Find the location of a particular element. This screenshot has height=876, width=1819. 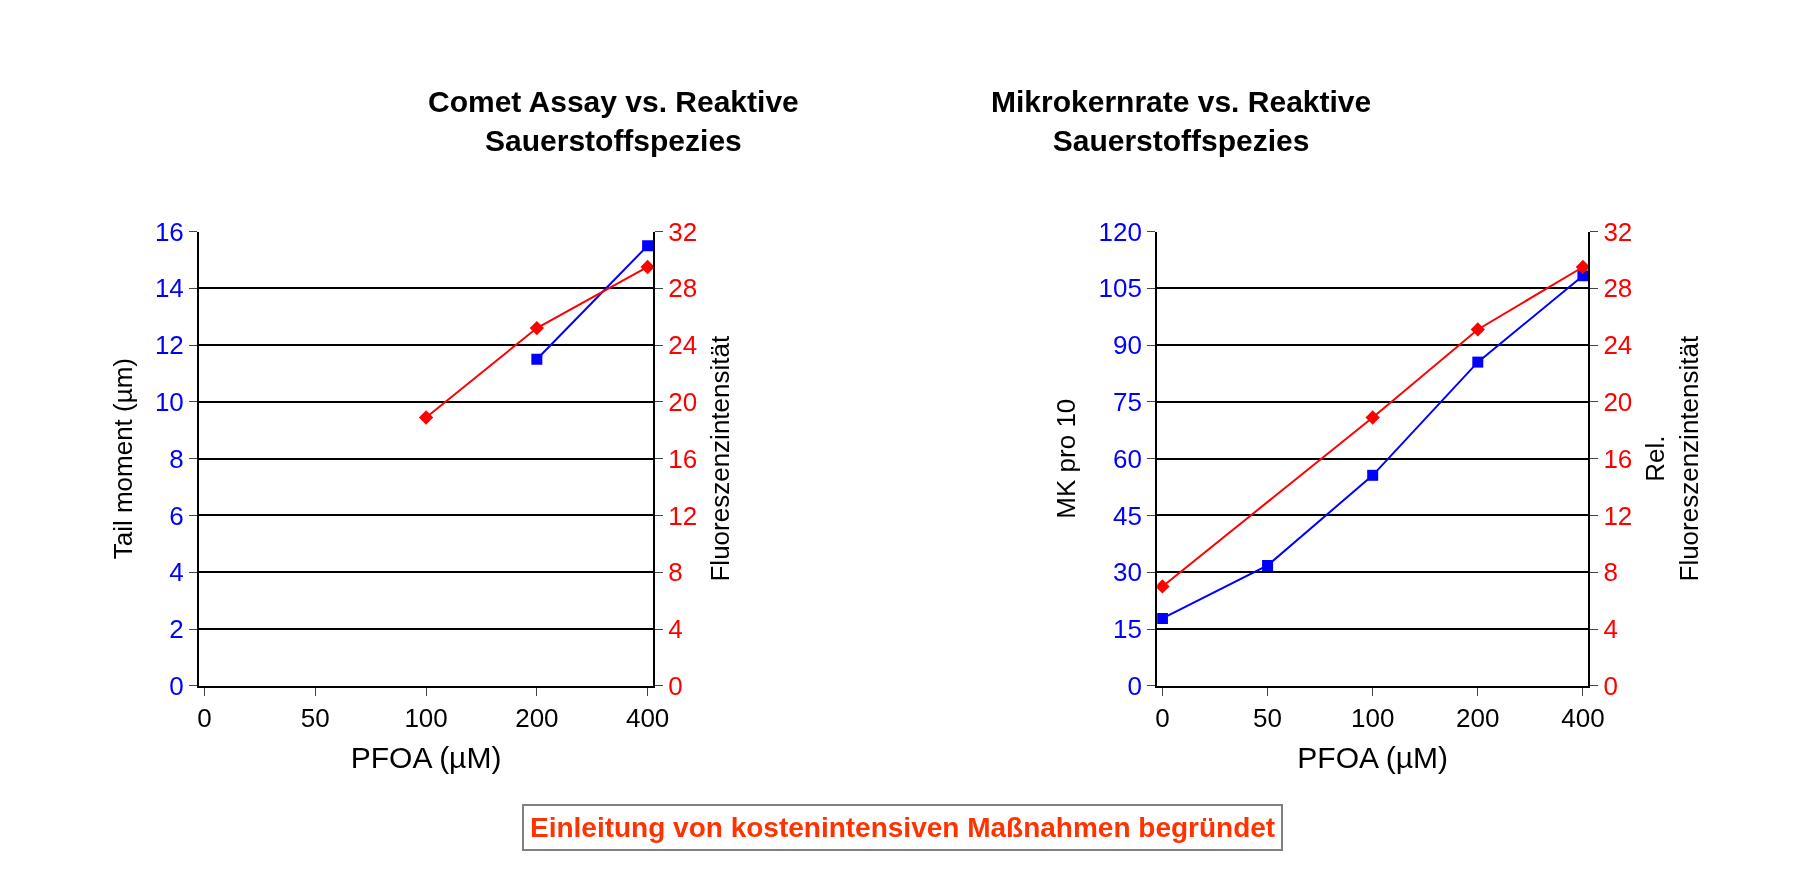

y-tick-label: 6 is located at coordinates (176, 515).